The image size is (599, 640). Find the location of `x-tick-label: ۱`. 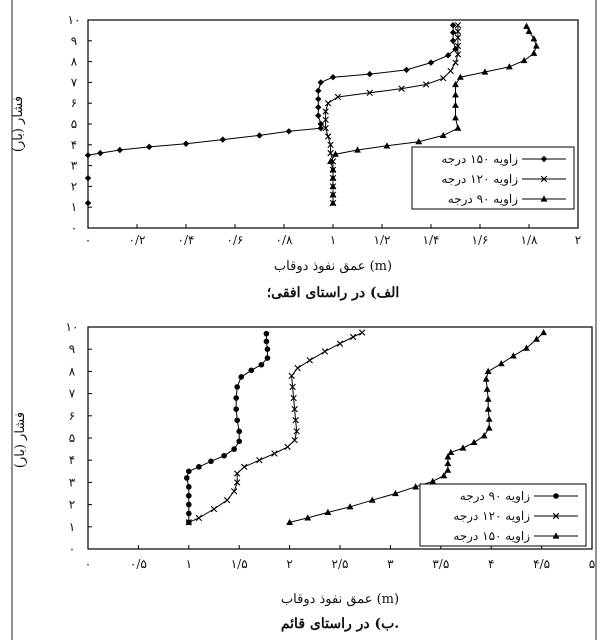

x-tick-label: ۱ is located at coordinates (333, 240).